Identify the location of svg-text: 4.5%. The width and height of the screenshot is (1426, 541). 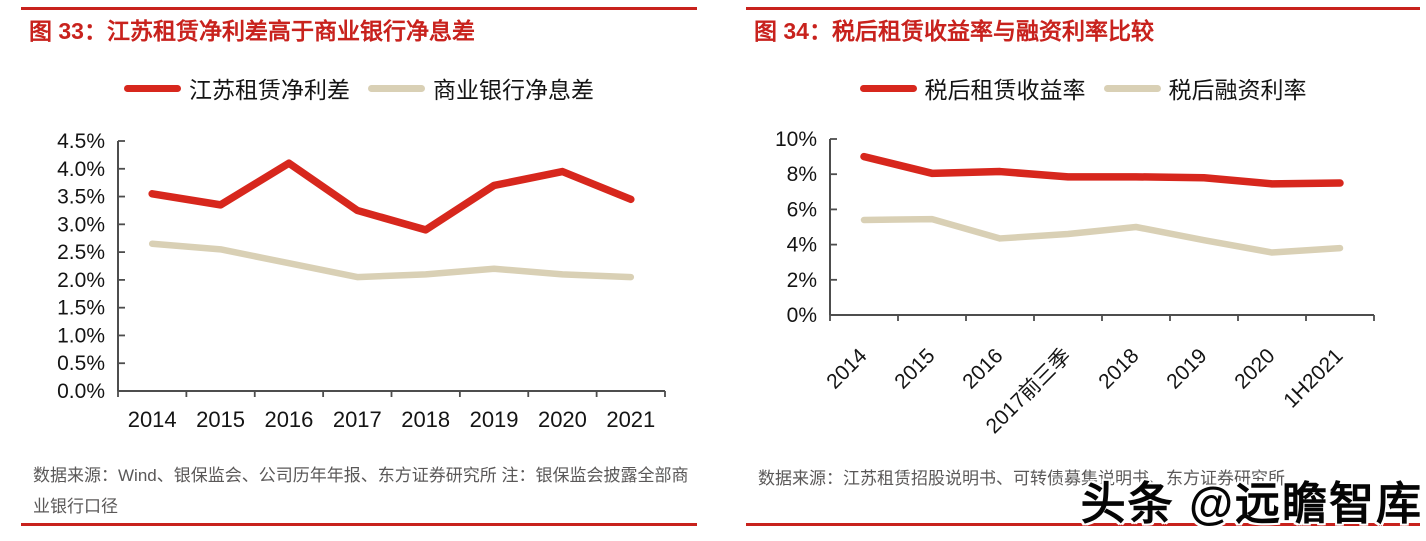
(81, 141).